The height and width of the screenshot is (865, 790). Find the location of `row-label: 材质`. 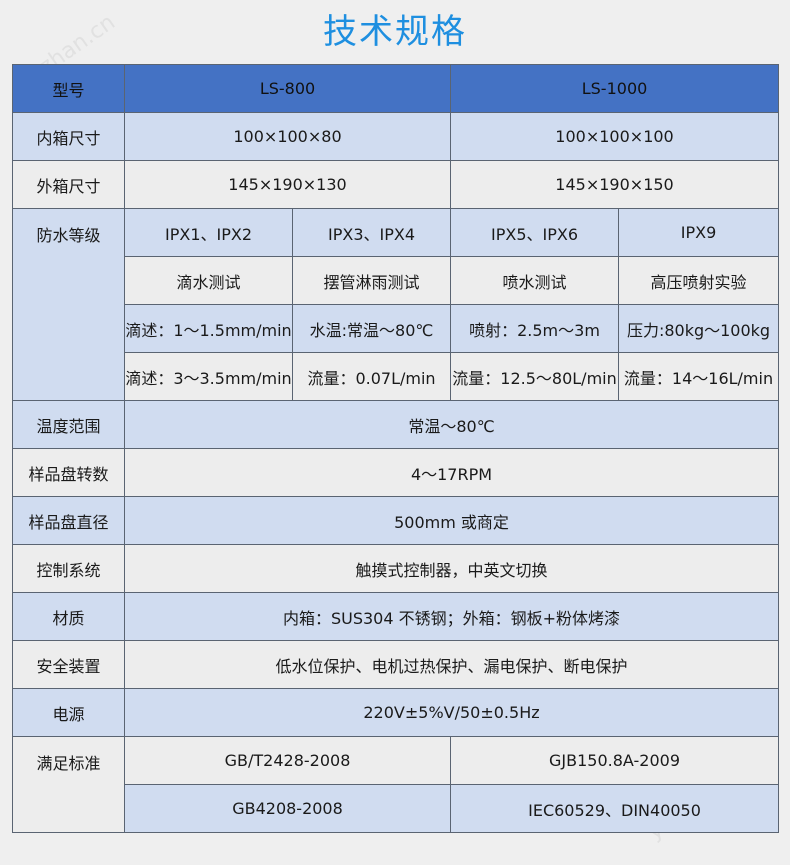

row-label: 材质 is located at coordinates (68, 616).